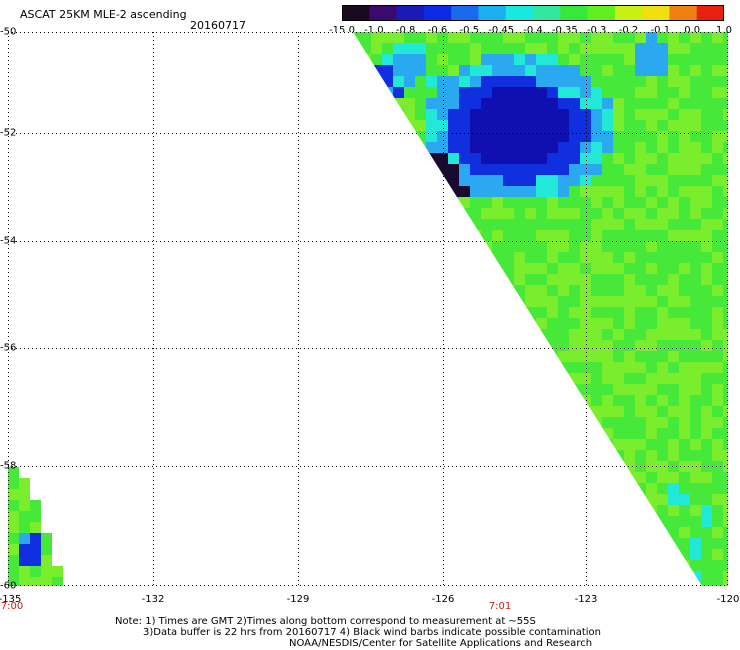 The height and width of the screenshot is (650, 740). Describe the element at coordinates (728, 599) in the screenshot. I see `lon-label-120: -120` at that location.